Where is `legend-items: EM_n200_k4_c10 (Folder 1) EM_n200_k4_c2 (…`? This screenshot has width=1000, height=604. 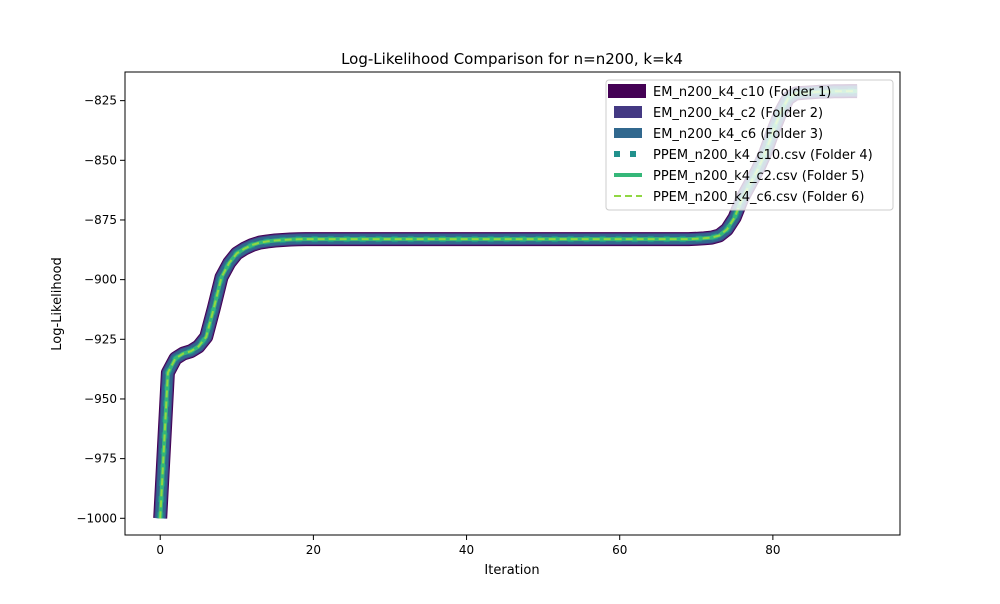 legend-items: EM_n200_k4_c10 (Folder 1) EM_n200_k4_c2 (… is located at coordinates (740, 144).